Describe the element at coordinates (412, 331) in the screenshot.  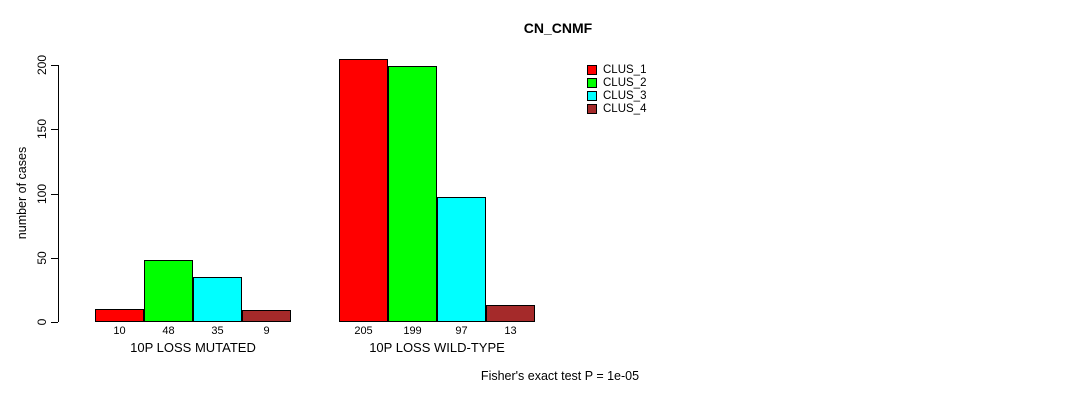
I see `bar-value-label: 199` at that location.